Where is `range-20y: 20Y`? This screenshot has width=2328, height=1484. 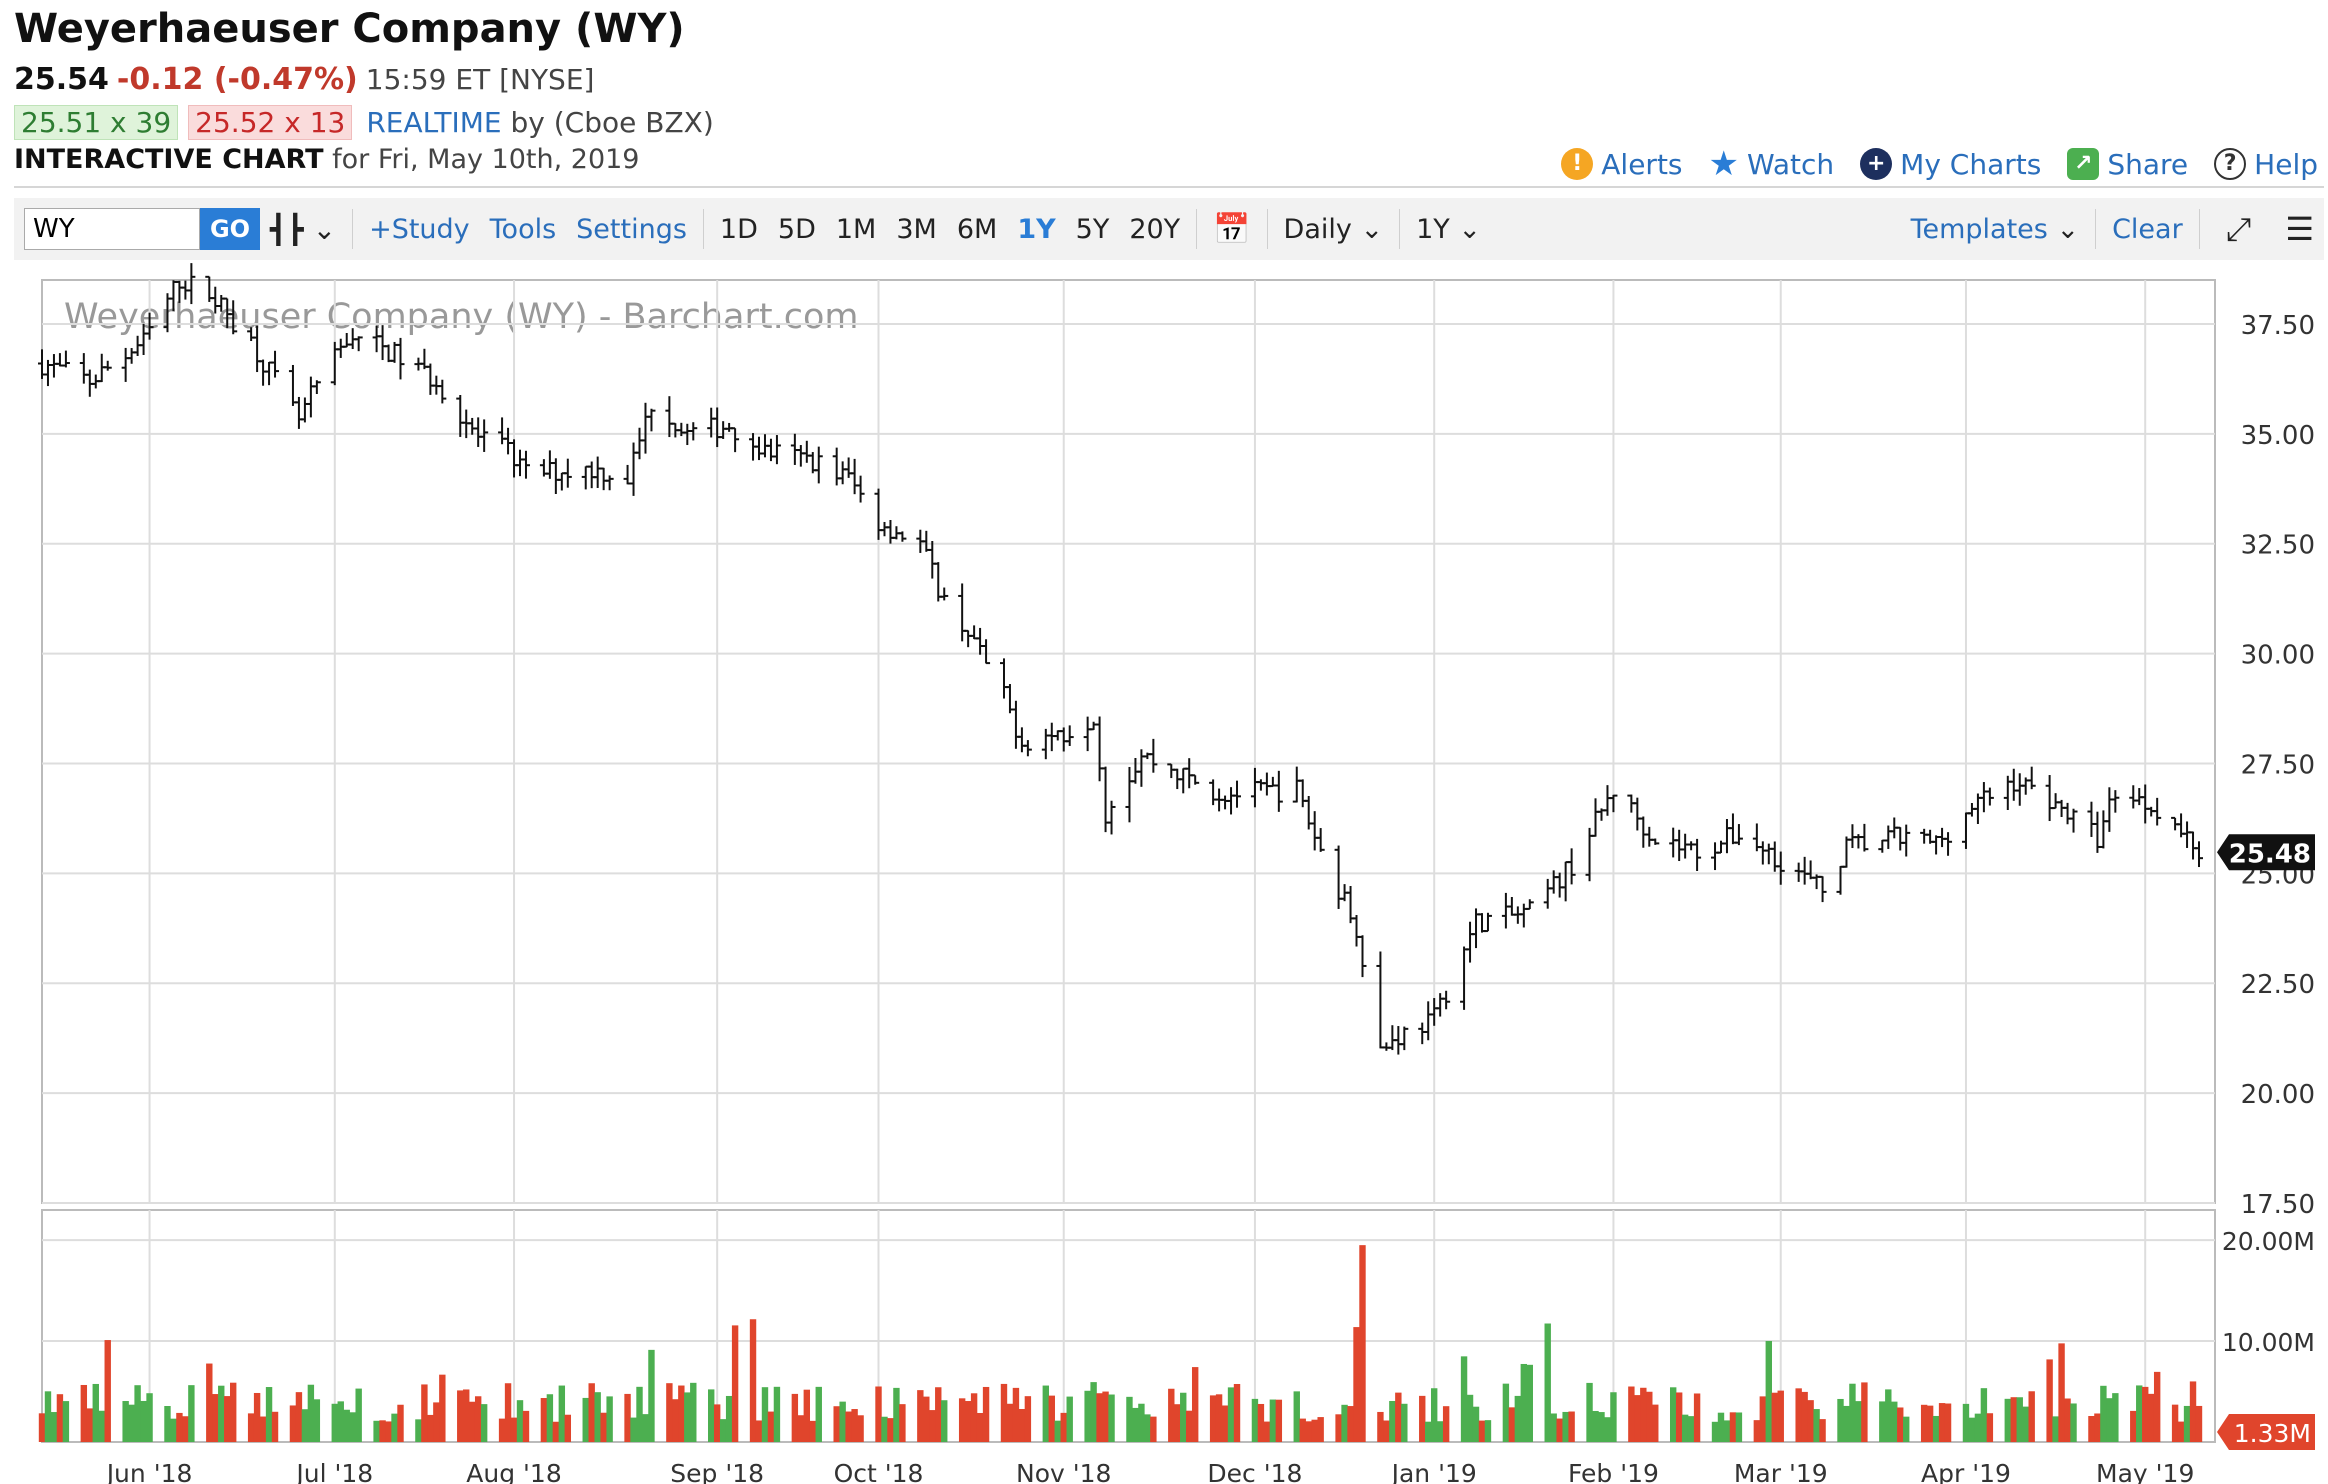
range-20y: 20Y is located at coordinates (1155, 229).